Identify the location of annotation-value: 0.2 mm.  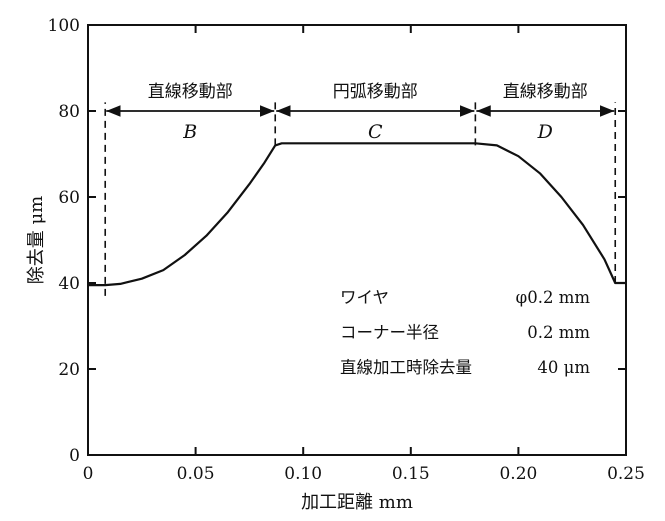
(558, 332).